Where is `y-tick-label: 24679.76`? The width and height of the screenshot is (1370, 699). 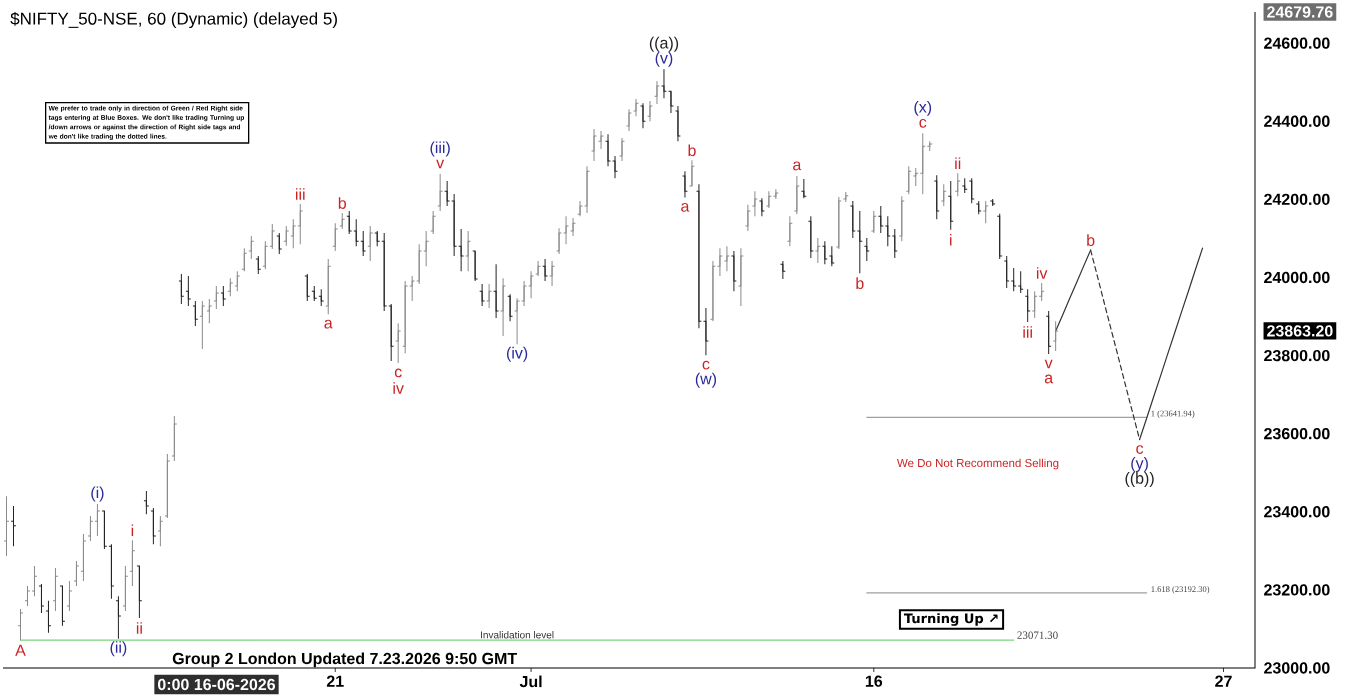 y-tick-label: 24679.76 is located at coordinates (1300, 12).